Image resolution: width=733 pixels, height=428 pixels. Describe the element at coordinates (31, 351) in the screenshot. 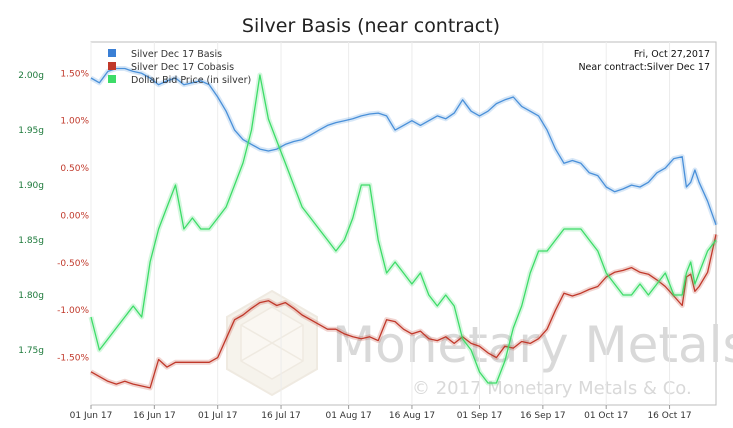

I see `left-tick-label: 1.75g` at that location.